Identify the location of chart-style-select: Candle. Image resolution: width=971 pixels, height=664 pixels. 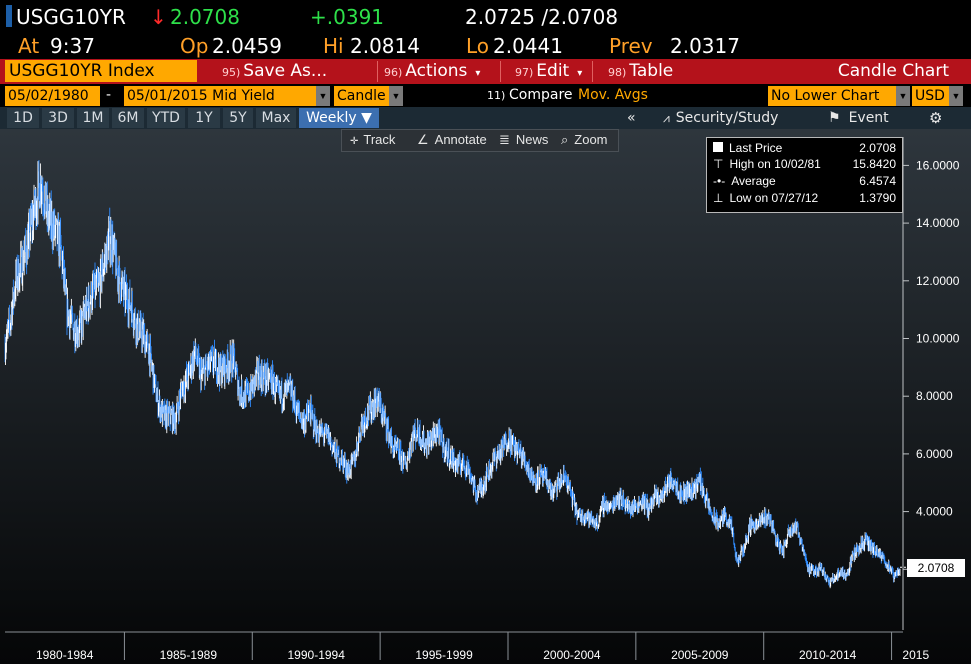
(361, 96).